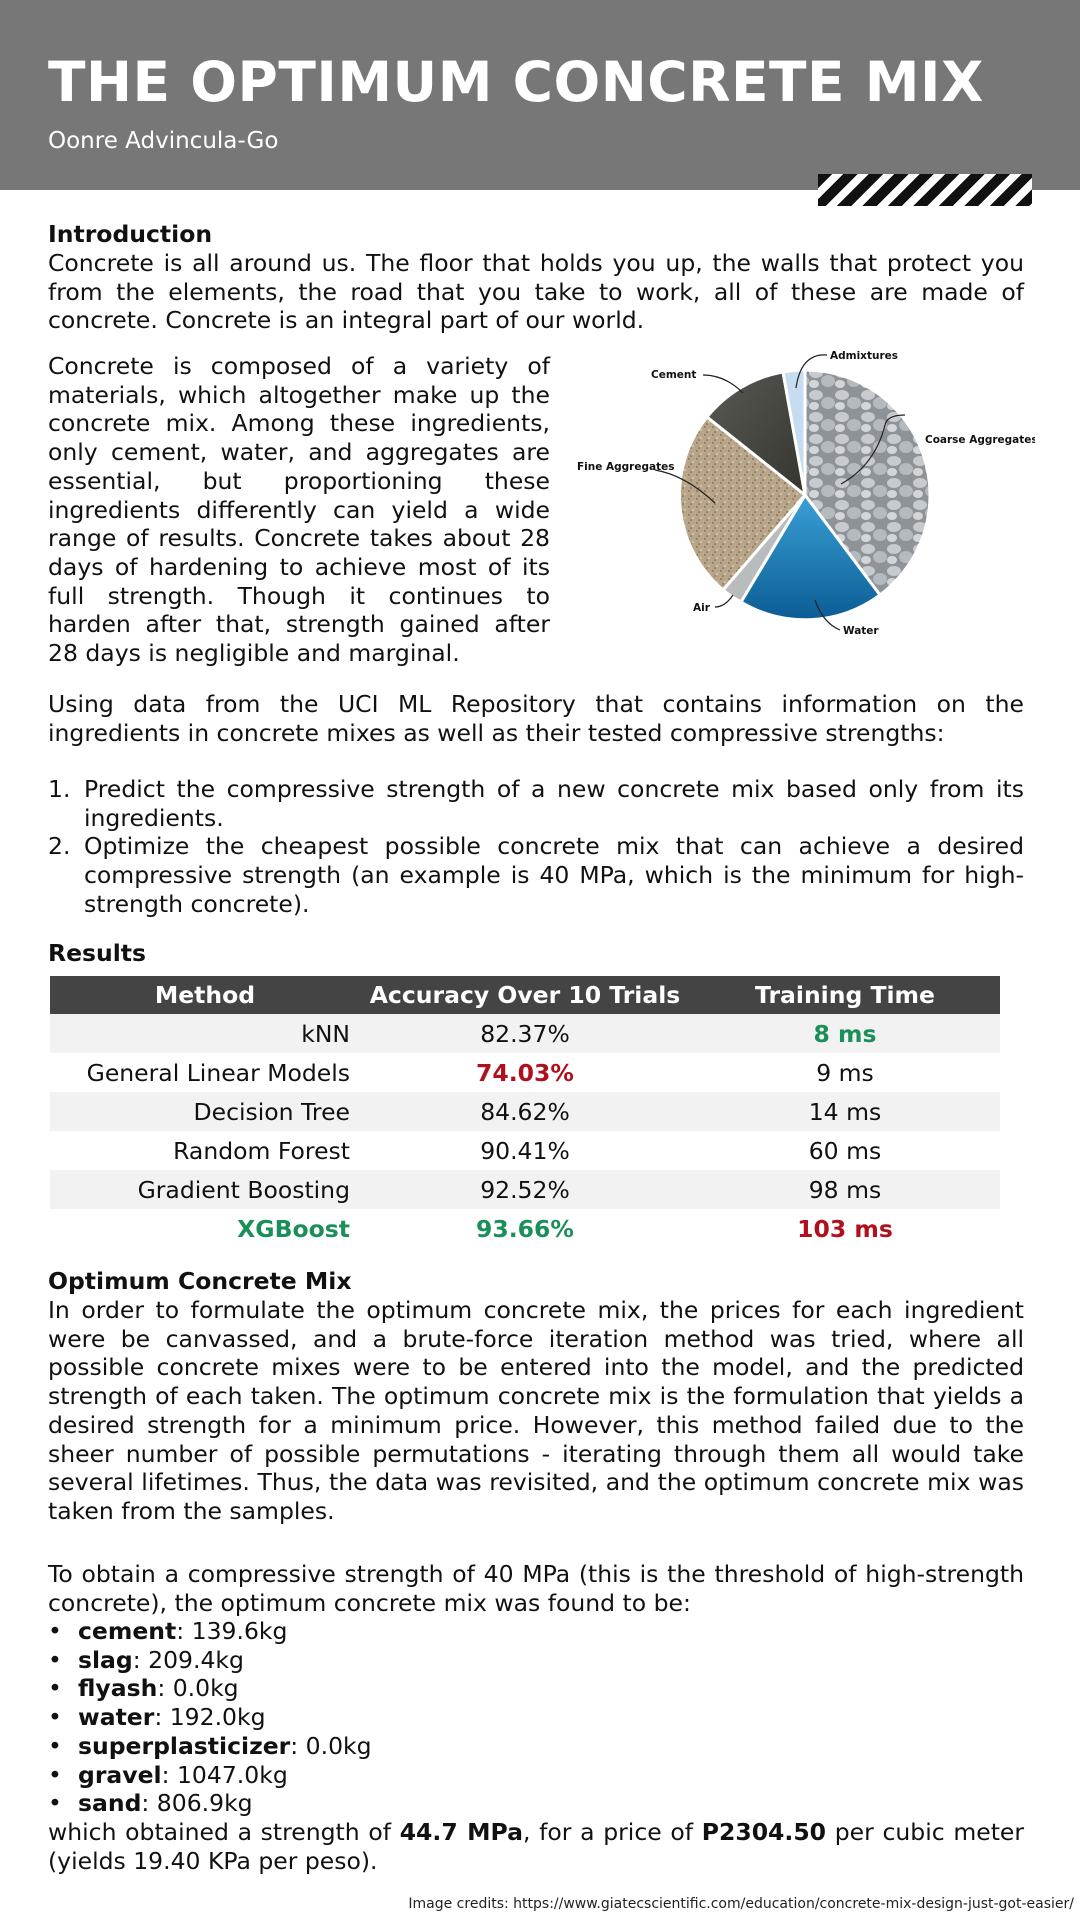 The width and height of the screenshot is (1080, 1920). I want to click on method-cell: General Linear Models, so click(218, 1072).